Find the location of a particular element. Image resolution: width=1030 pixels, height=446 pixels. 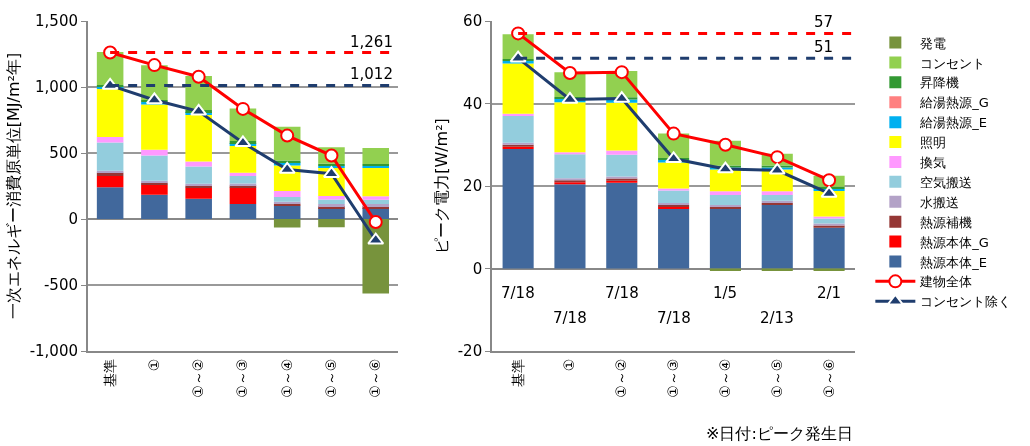

legend-label: 建物全体 is located at coordinates (946, 282).